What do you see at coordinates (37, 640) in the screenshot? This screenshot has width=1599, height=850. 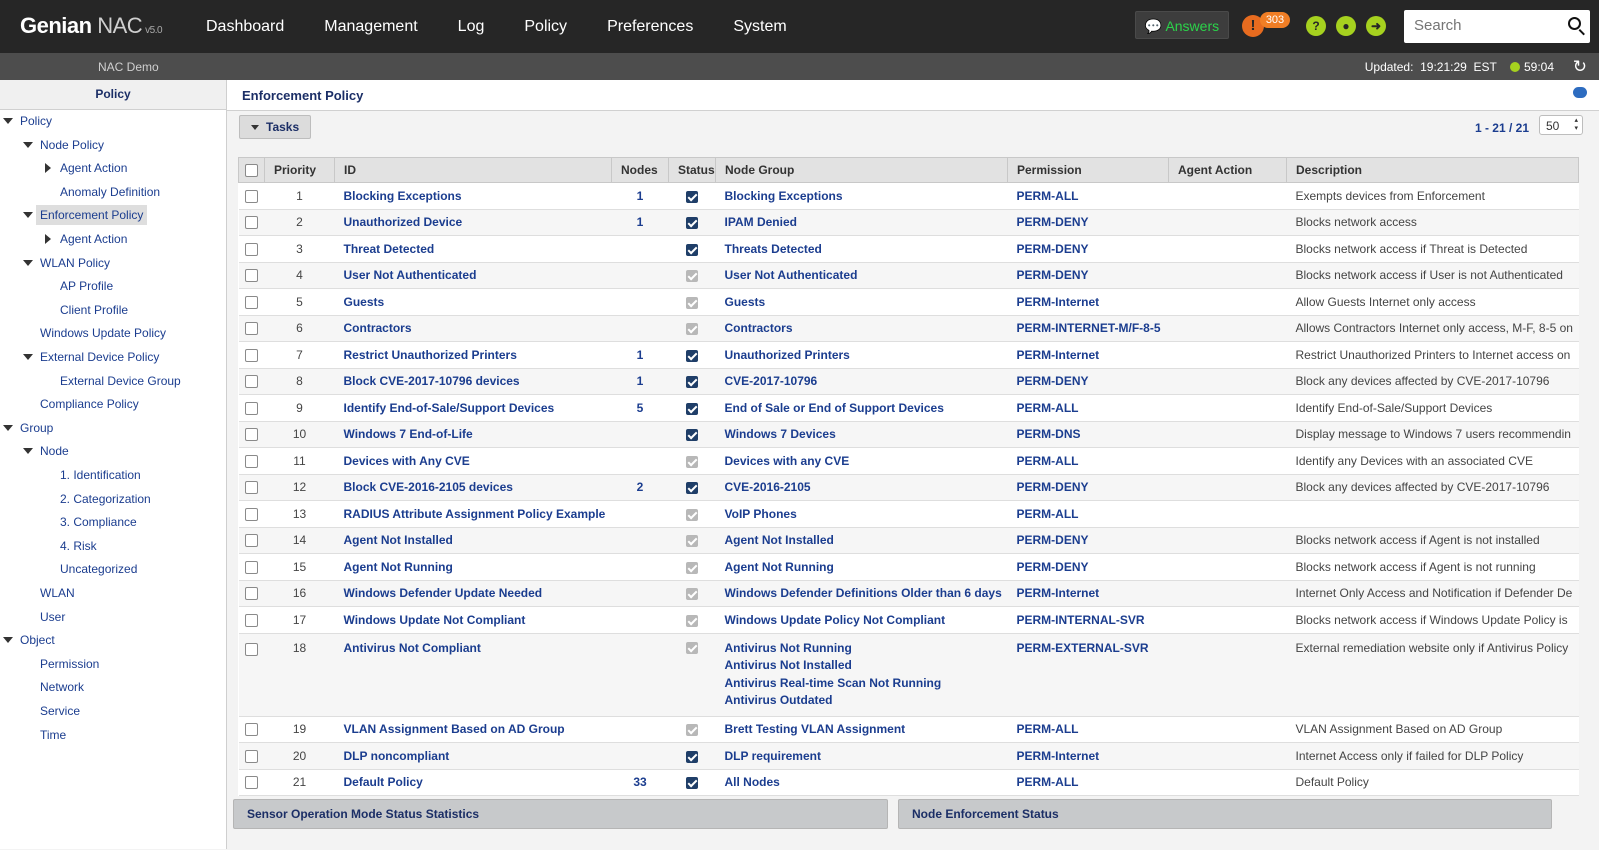 I see `sidebar-item: Object` at bounding box center [37, 640].